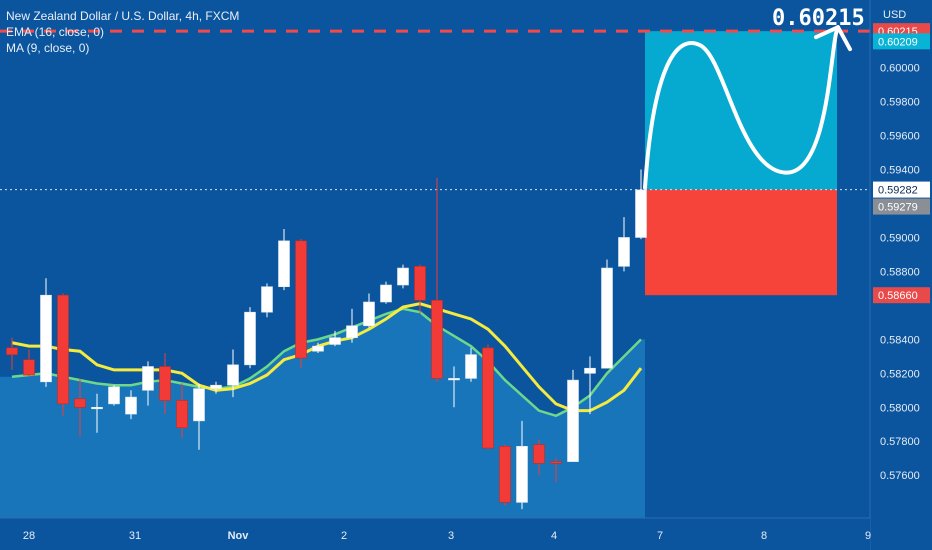 The image size is (932, 550). Describe the element at coordinates (900, 340) in the screenshot. I see `y-tick-label: 0.58400` at that location.